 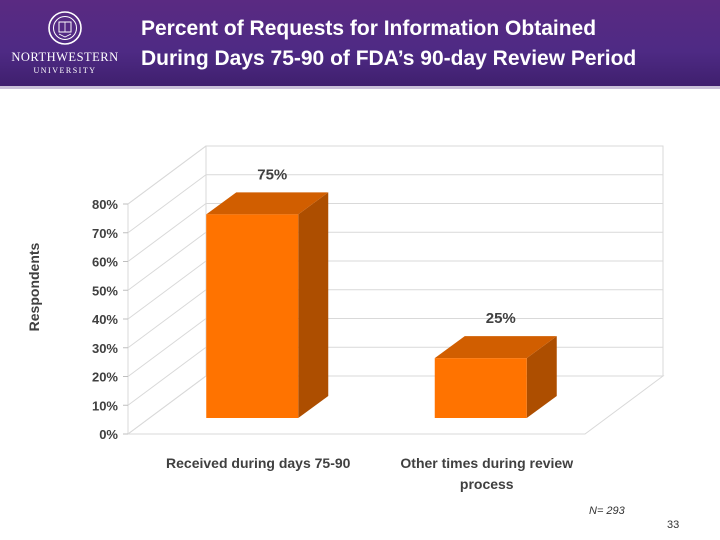 I want to click on y-tick-label: 0%, so click(x=108, y=434).